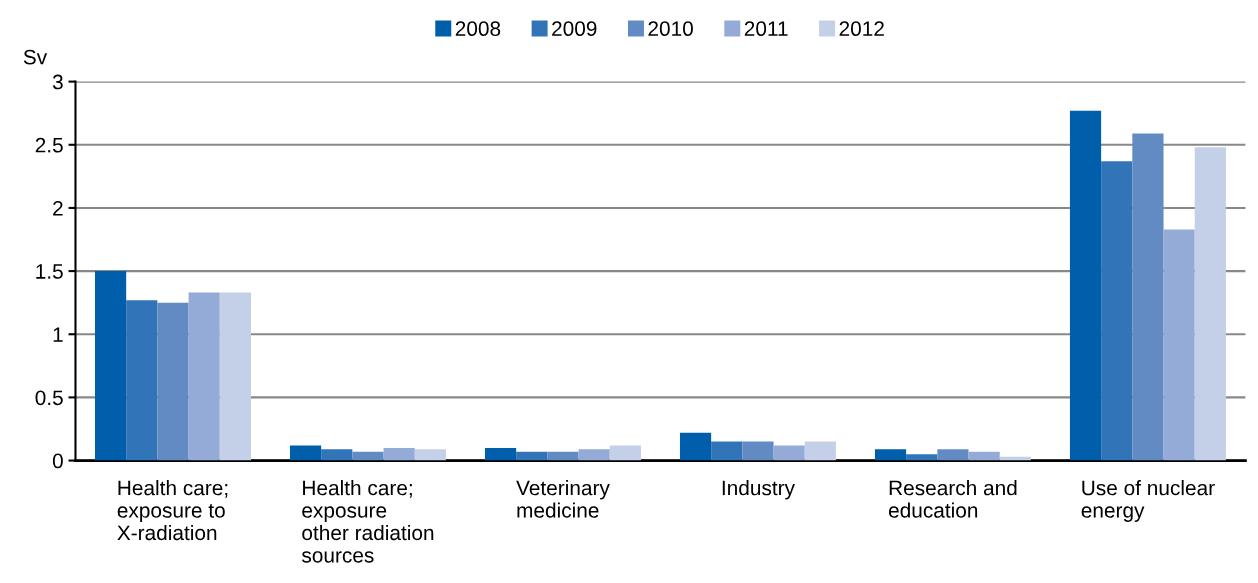 The width and height of the screenshot is (1258, 583). Describe the element at coordinates (670, 29) in the screenshot. I see `legend-label: 2010` at that location.